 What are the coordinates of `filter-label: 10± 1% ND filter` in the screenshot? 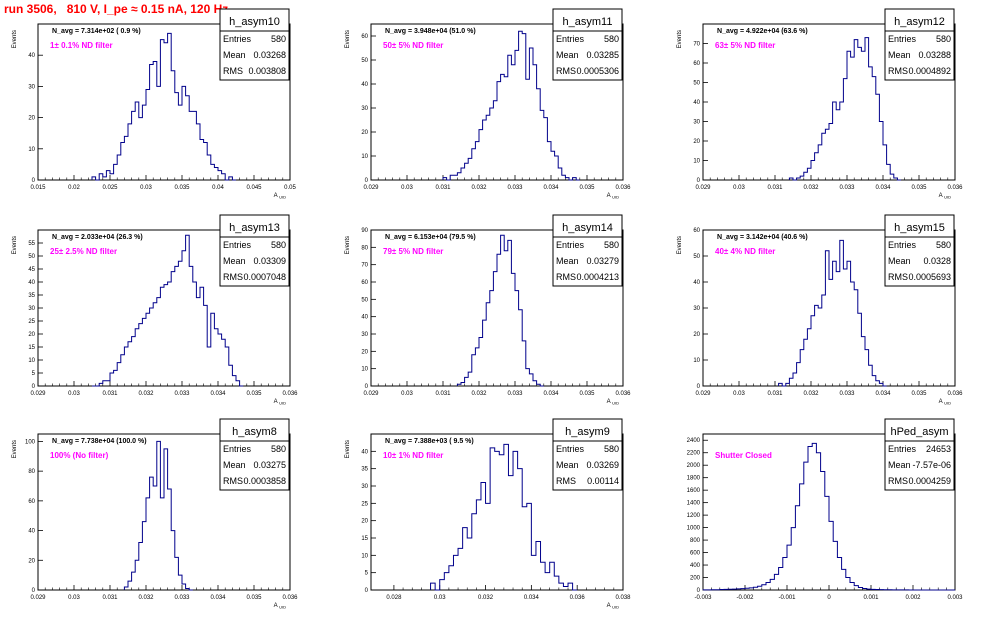 It's located at (413, 455).